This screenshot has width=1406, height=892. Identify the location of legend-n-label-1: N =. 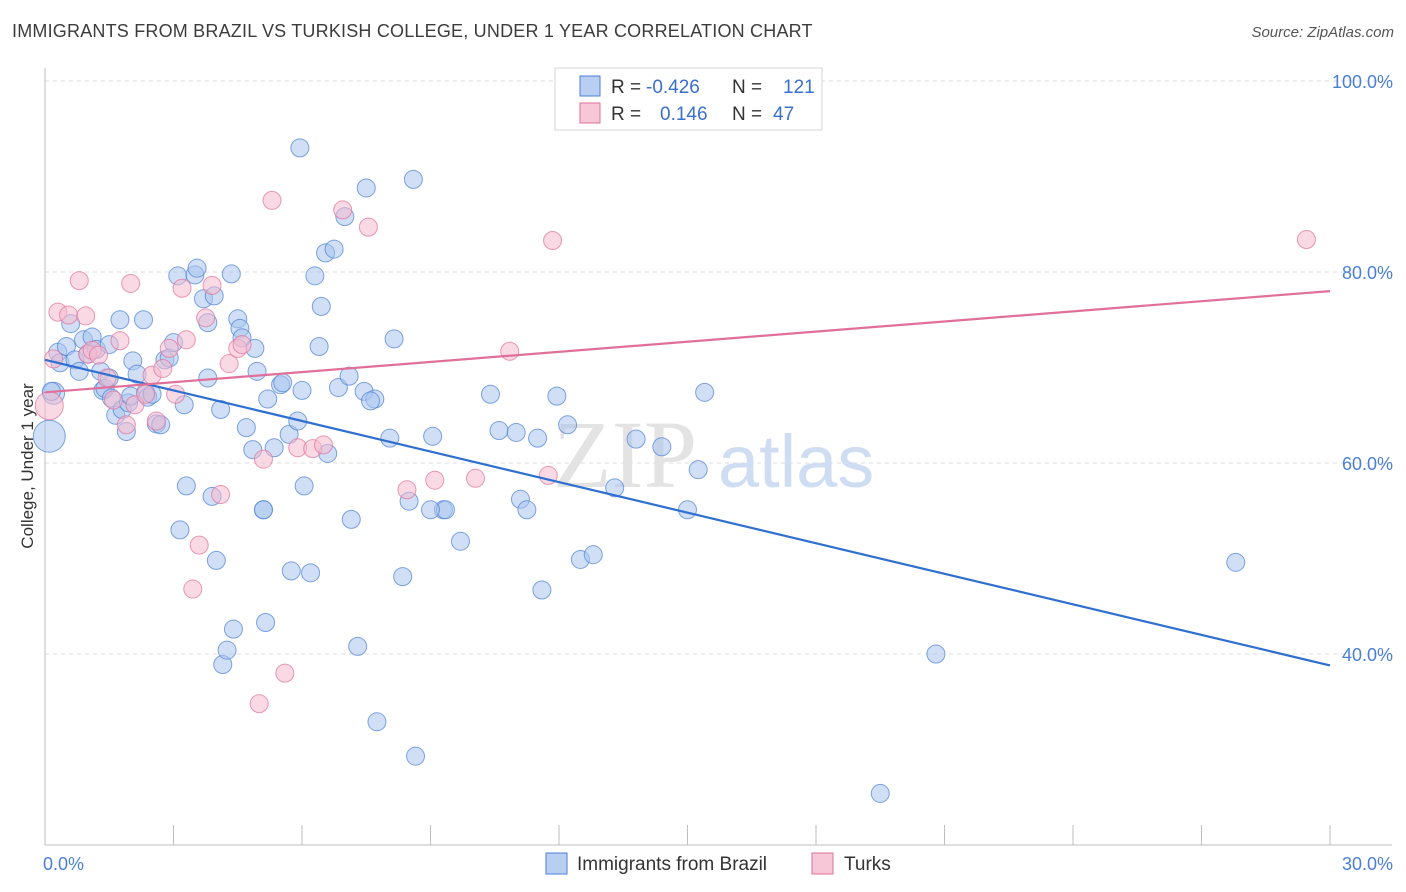
(747, 87).